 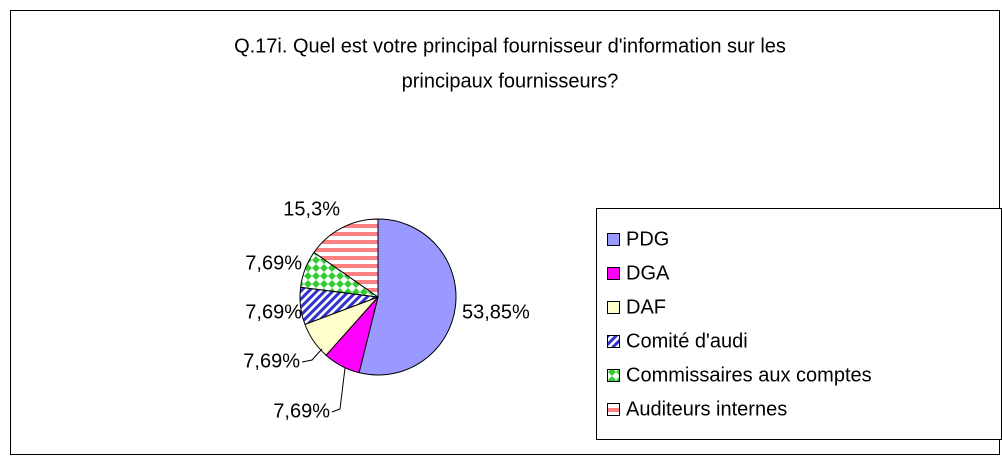 I want to click on data-label: 53,85%, so click(x=496, y=312).